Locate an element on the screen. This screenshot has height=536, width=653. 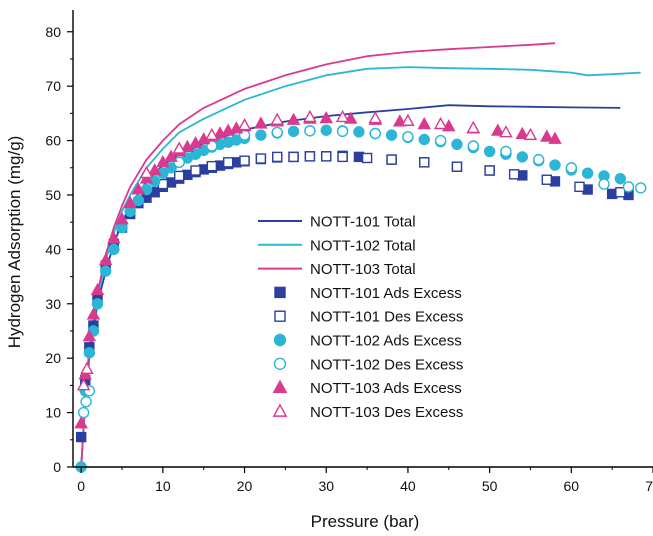
y-tick-label: 10 is located at coordinates (53, 413).